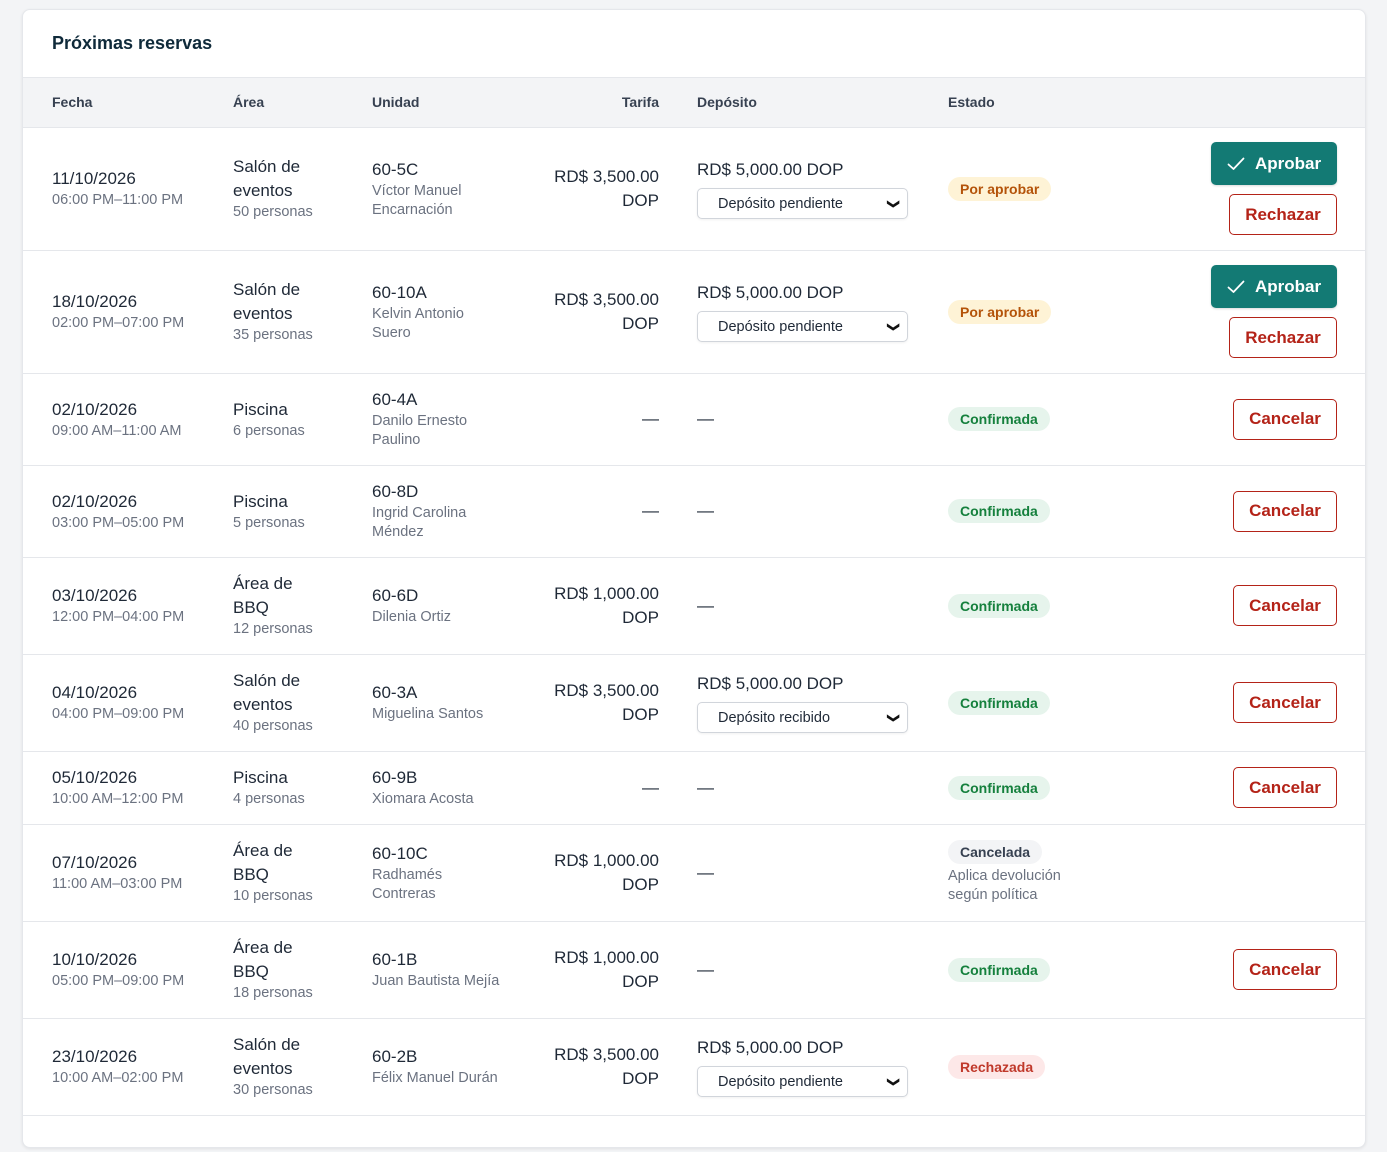 The height and width of the screenshot is (1152, 1387). Describe the element at coordinates (893, 1081) in the screenshot. I see `chevron-down-icon: ❯` at that location.